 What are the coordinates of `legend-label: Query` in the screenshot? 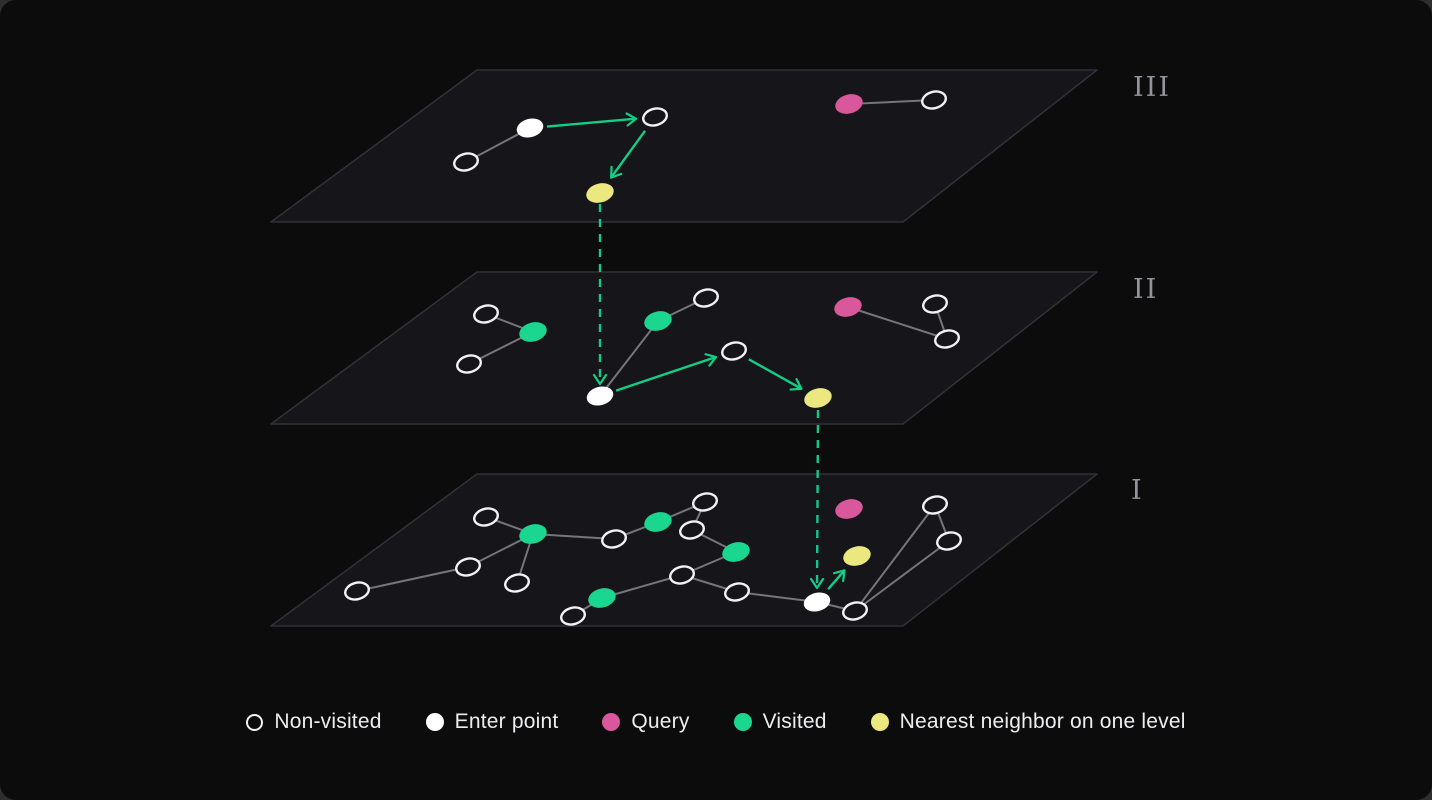 It's located at (660, 721).